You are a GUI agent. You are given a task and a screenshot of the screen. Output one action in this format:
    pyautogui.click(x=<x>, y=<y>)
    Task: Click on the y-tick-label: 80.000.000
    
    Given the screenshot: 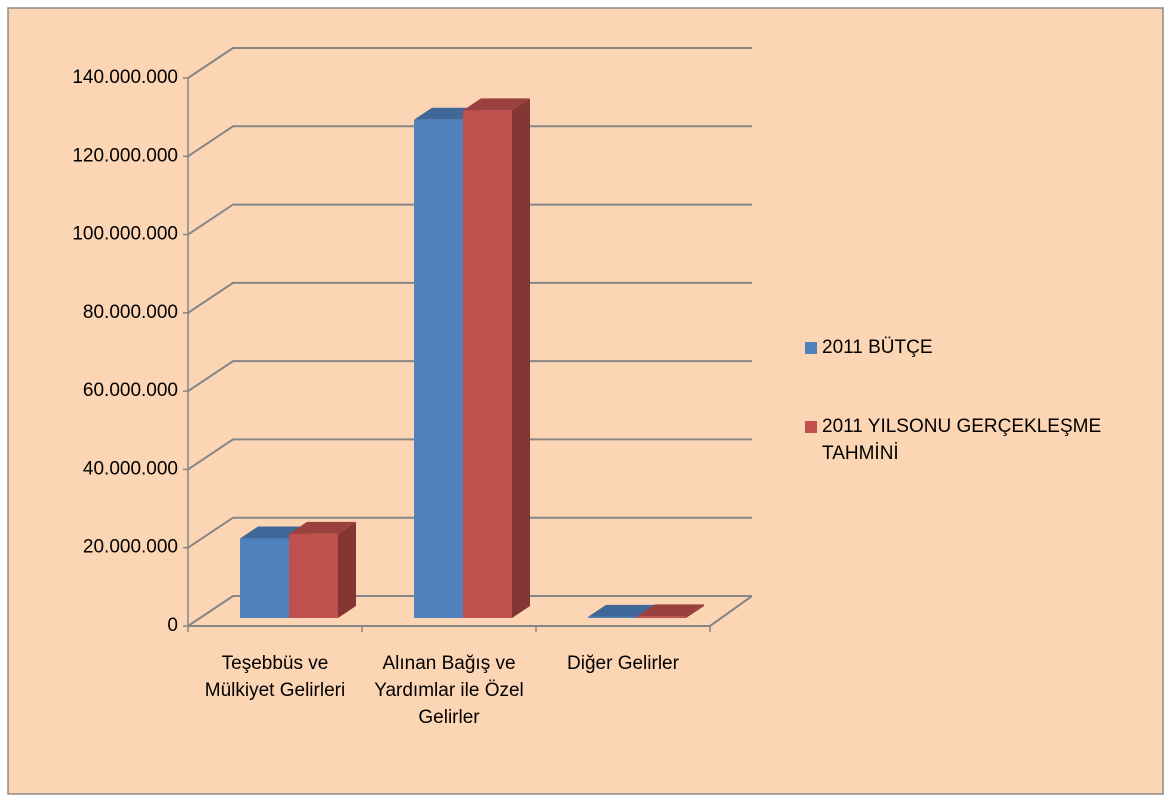 What is the action you would take?
    pyautogui.click(x=130, y=312)
    